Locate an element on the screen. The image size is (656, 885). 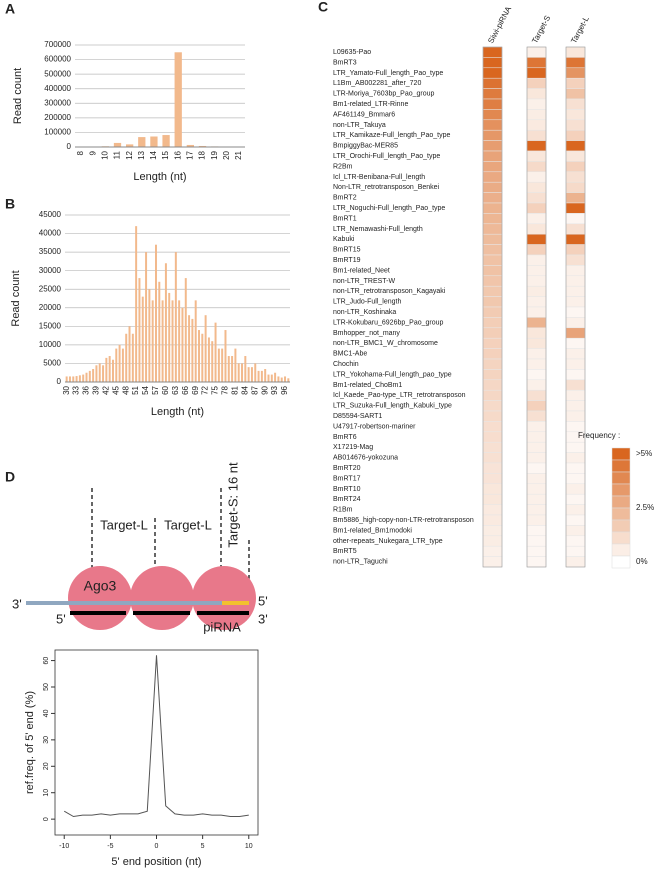
row-label: R2Bm is located at coordinates (343, 166).